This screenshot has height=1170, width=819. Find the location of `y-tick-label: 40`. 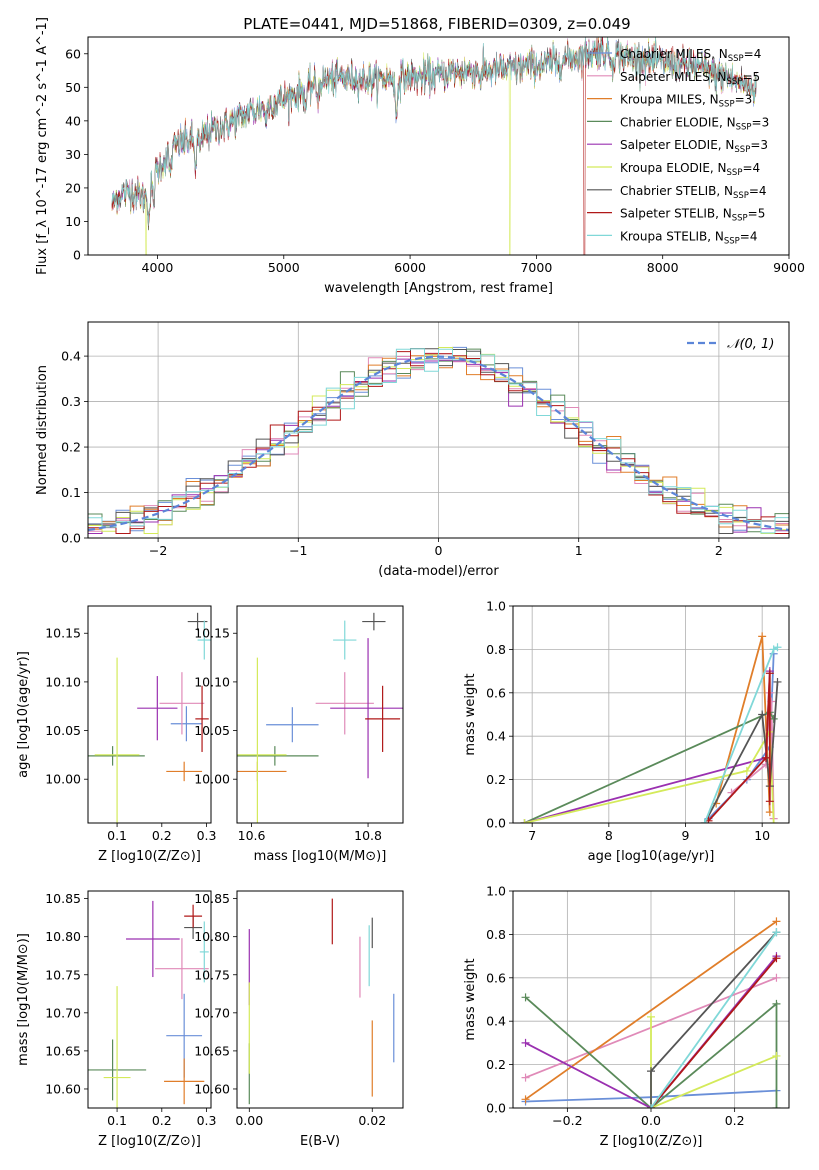

y-tick-label: 40 is located at coordinates (73, 120).